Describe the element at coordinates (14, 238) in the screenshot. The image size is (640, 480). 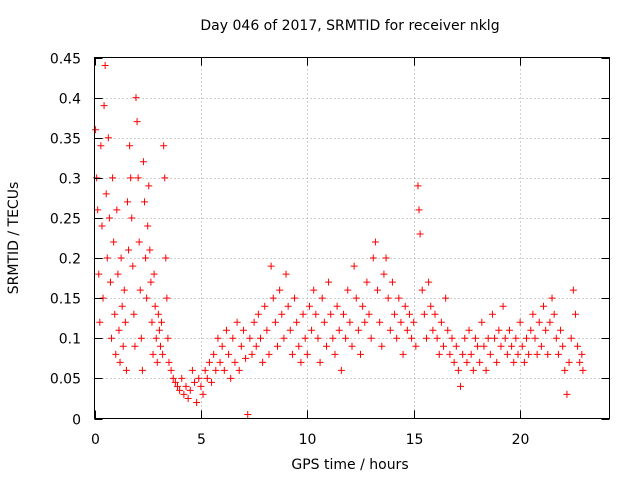
I see `y-axis-label: SRMTID / TECUs` at that location.